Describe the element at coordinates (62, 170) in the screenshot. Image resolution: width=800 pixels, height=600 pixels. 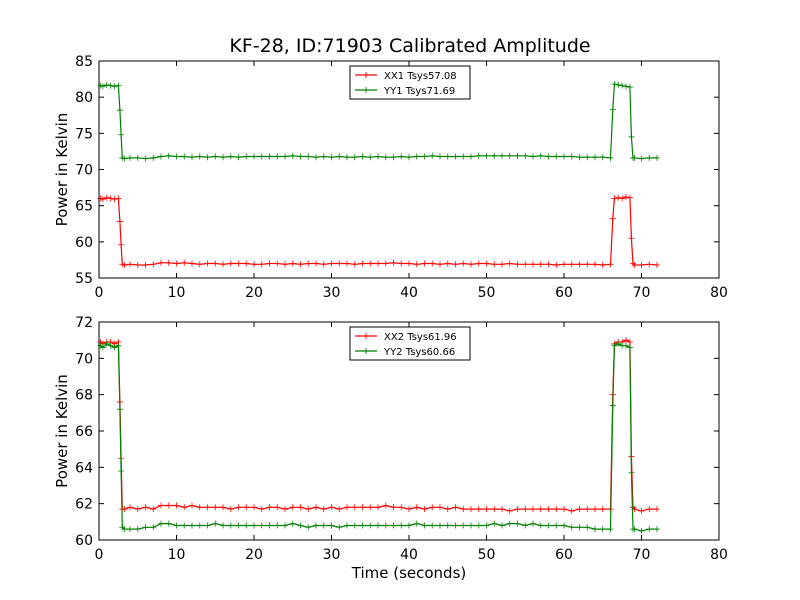
I see `y-axis-label: Power in Kelvin` at that location.